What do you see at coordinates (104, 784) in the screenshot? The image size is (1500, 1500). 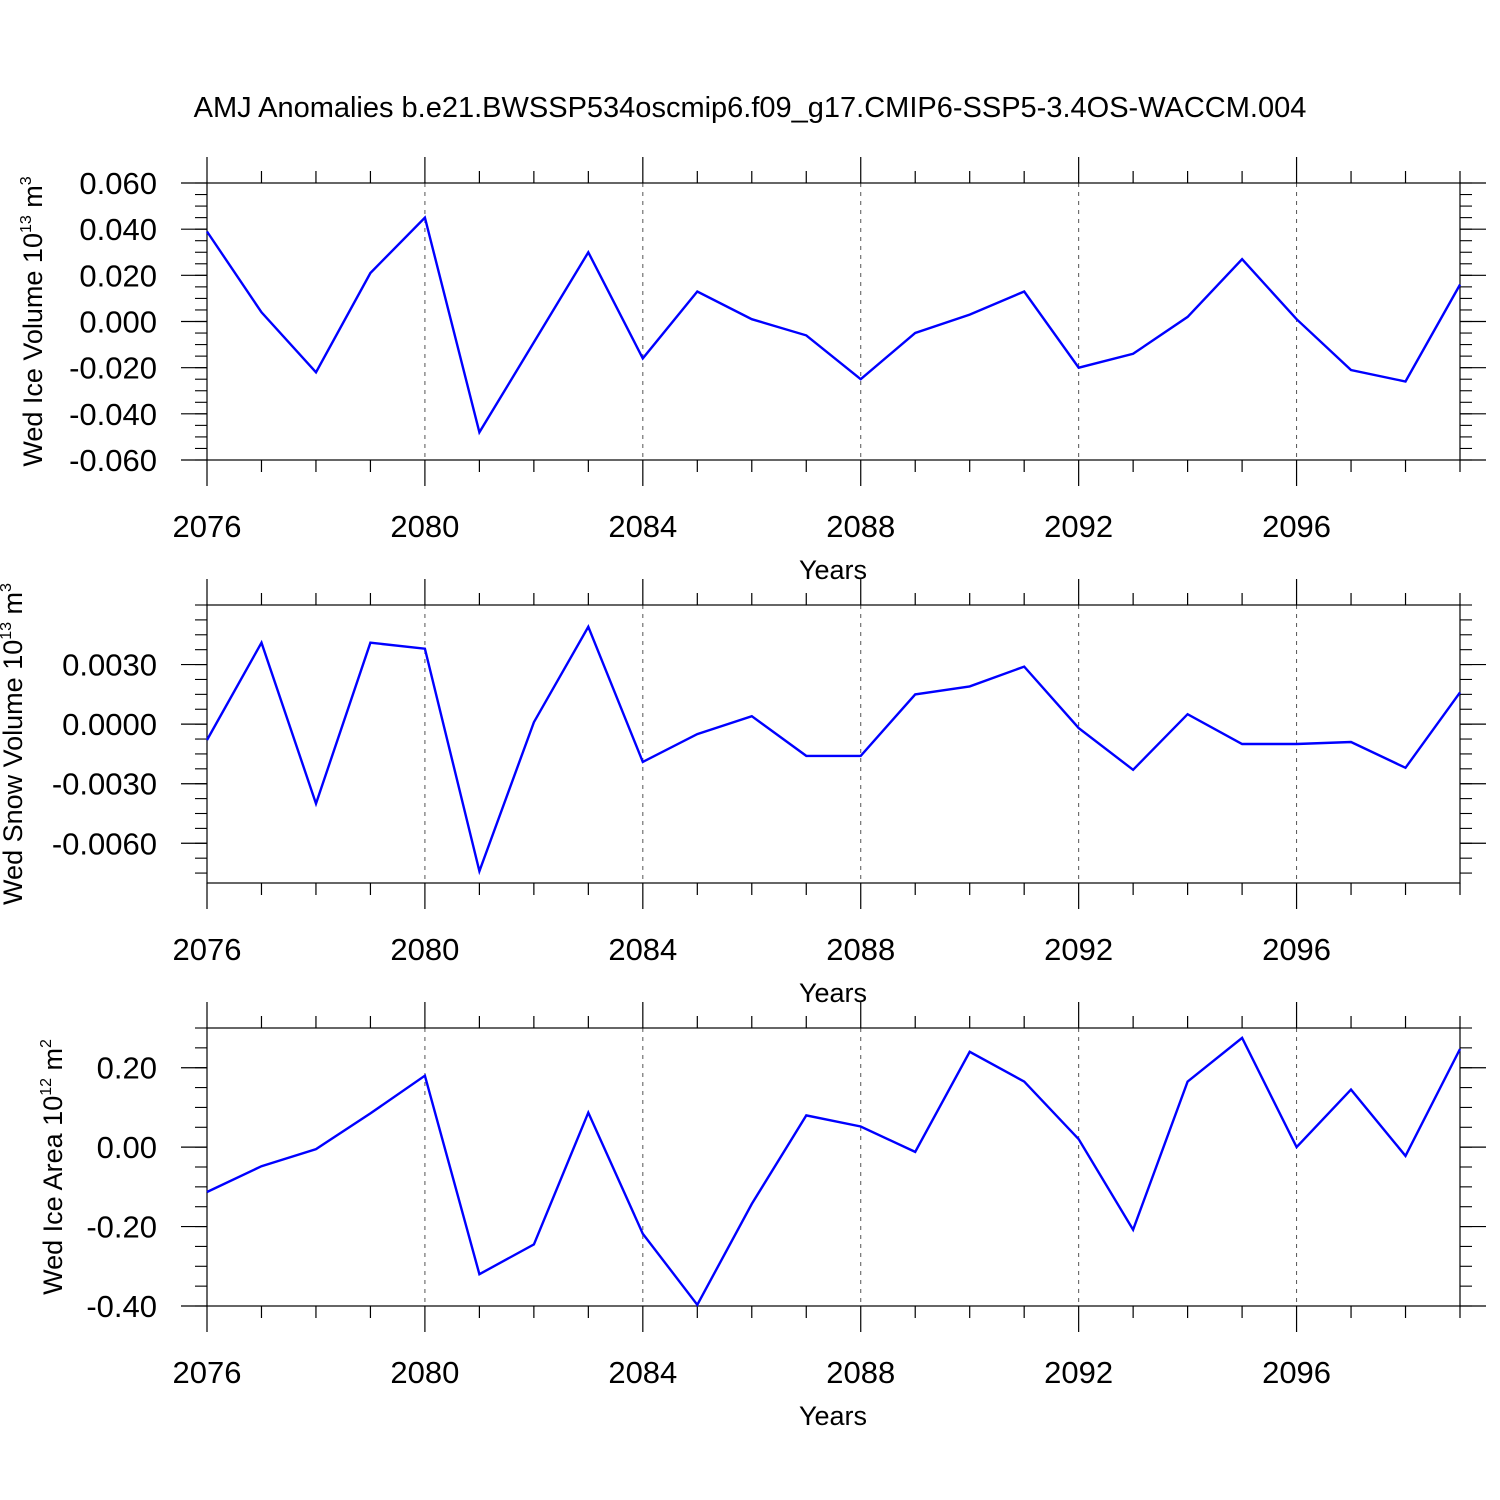 I see `y-tick-label: -0.0030` at bounding box center [104, 784].